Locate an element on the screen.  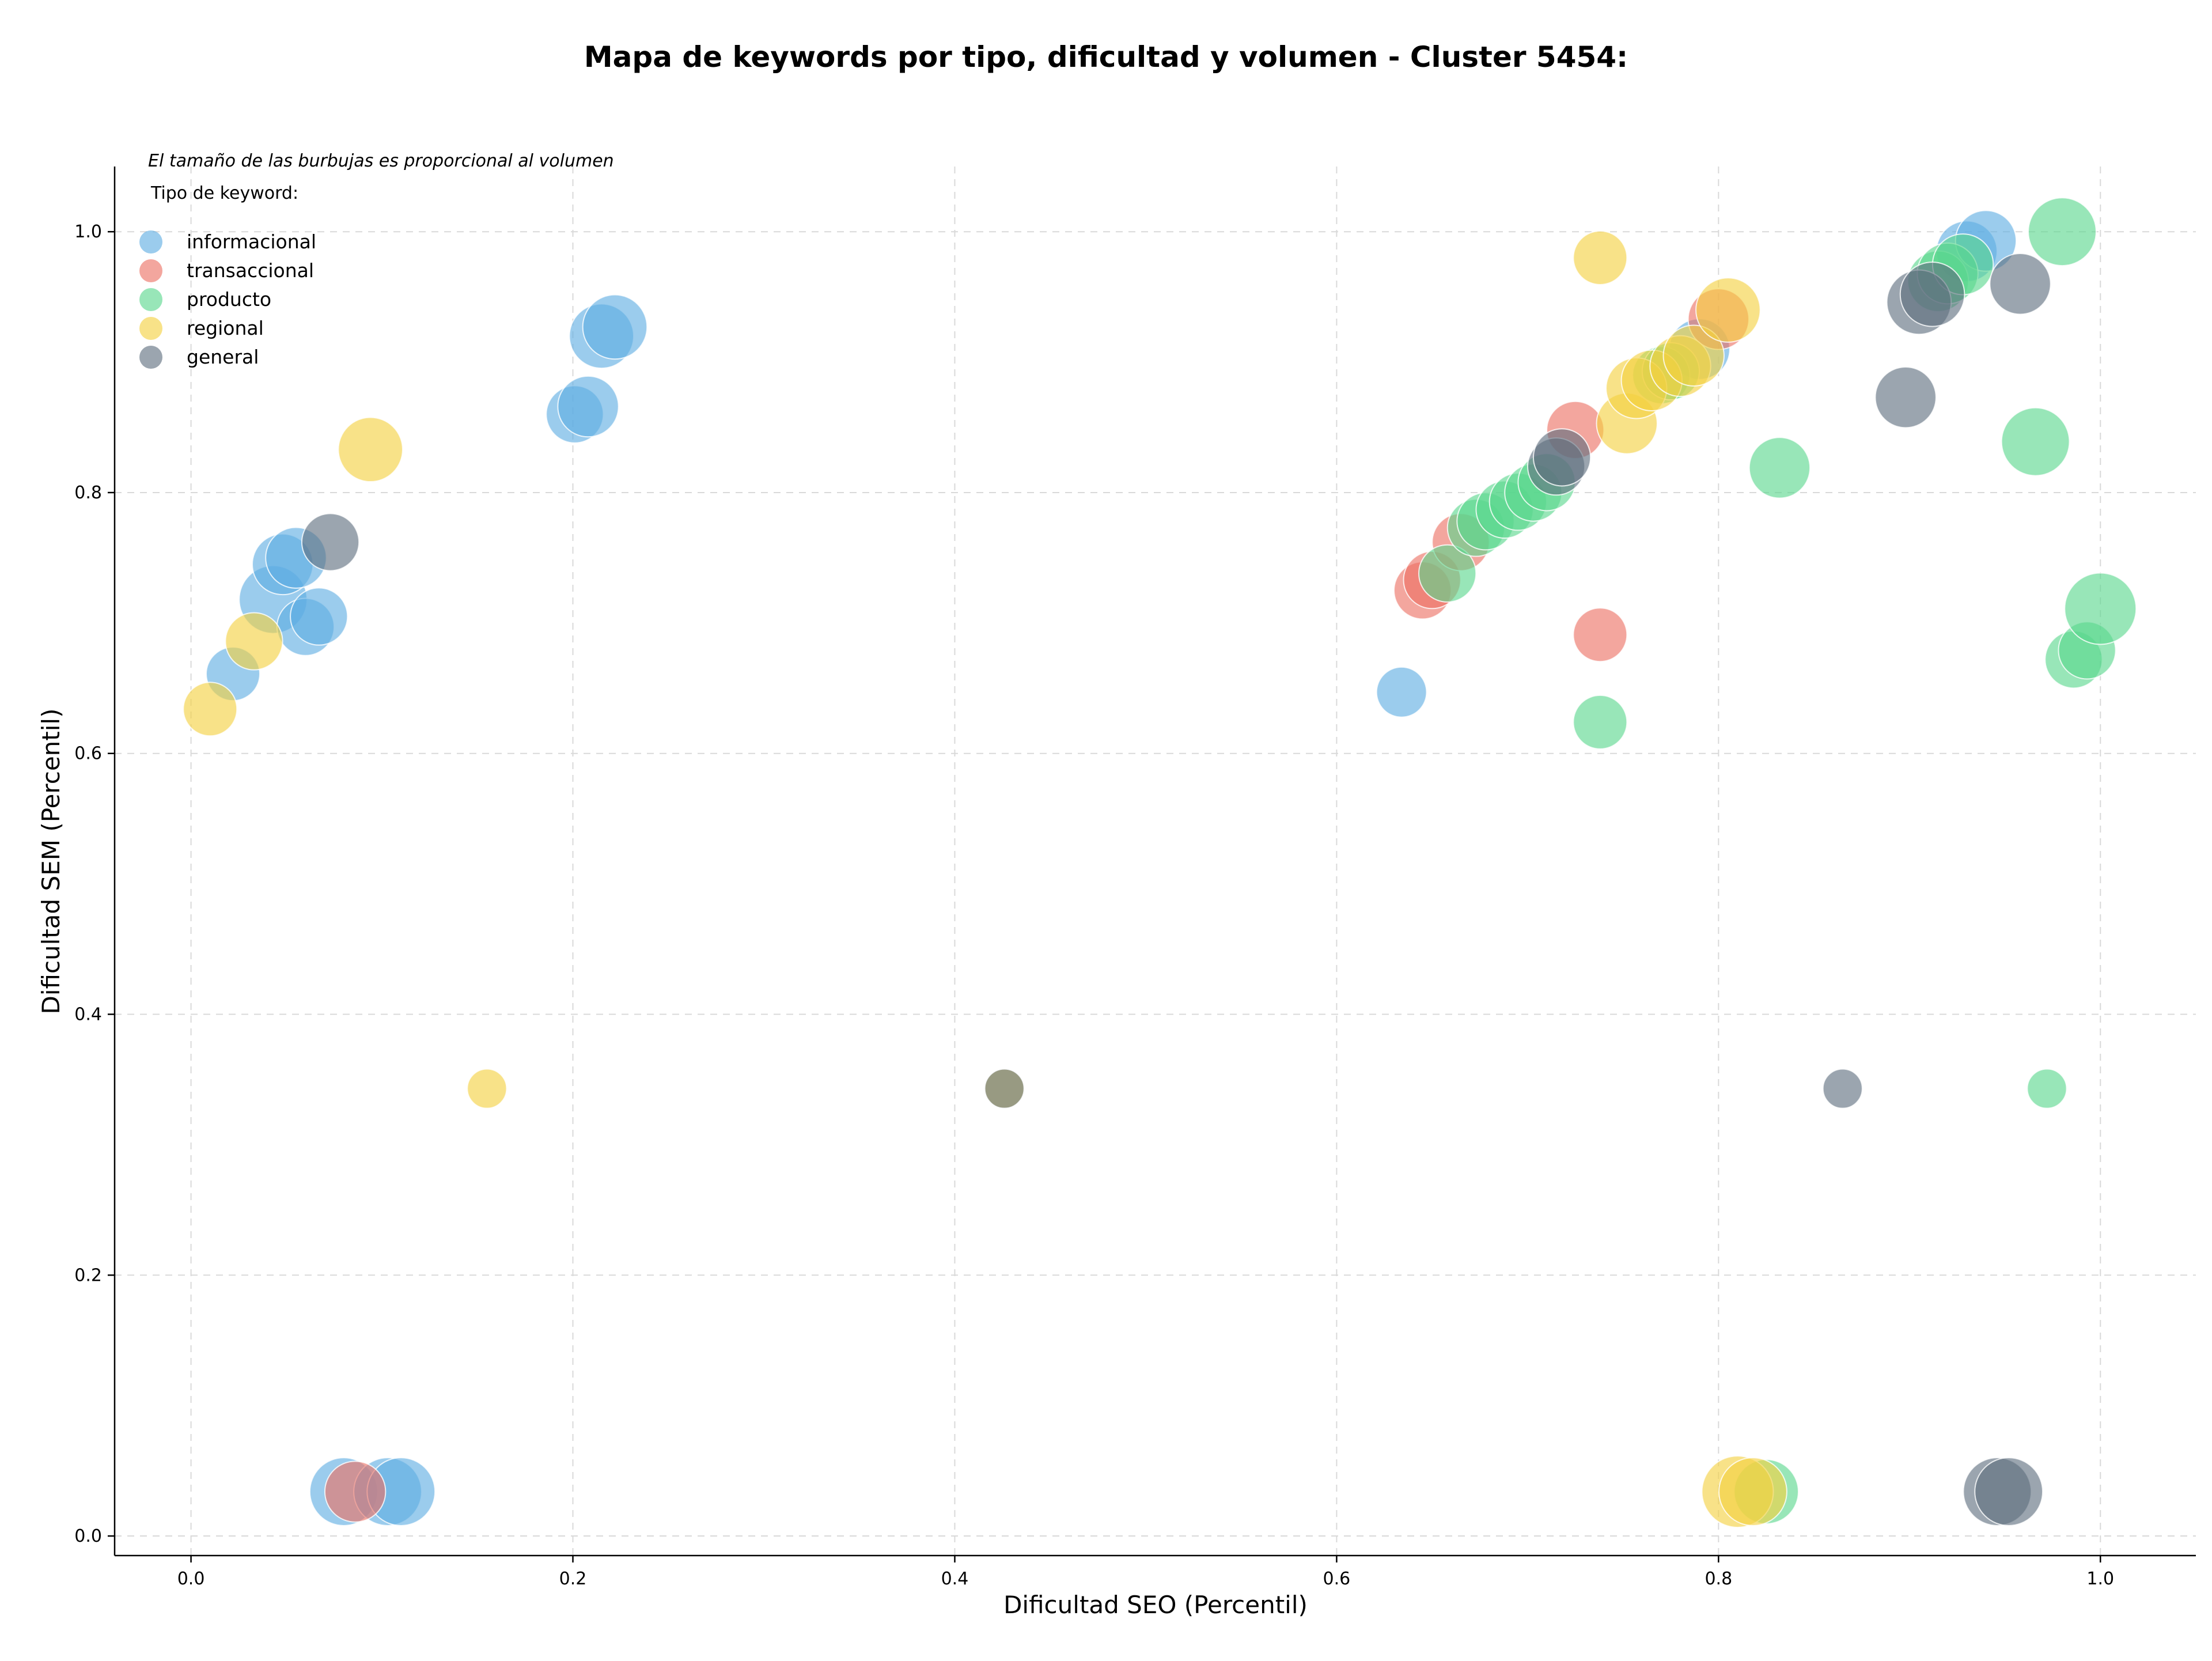
x-tick-label: 1.0 is located at coordinates (2100, 1579).